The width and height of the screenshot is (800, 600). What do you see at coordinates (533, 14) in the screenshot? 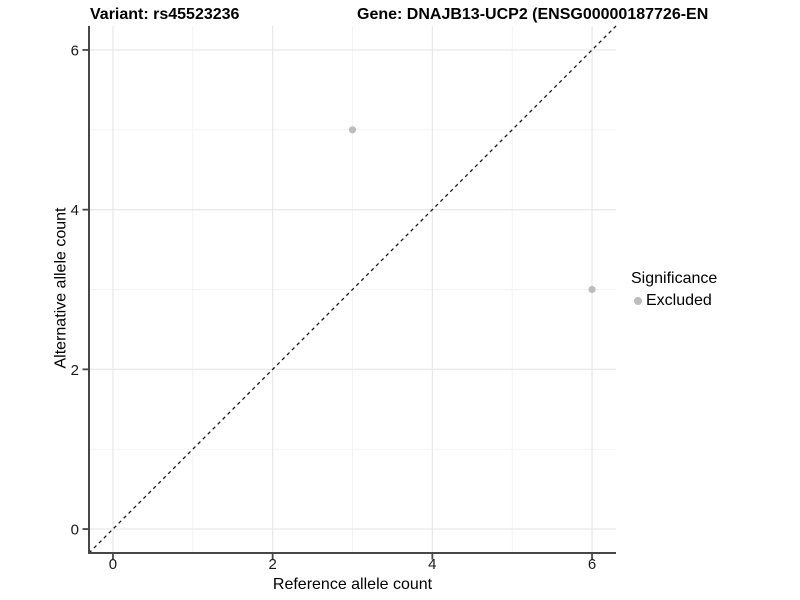
I see `plot-title-gene: Gene: DNAJB13-UCP2 (ENSG00000187726-EN` at bounding box center [533, 14].